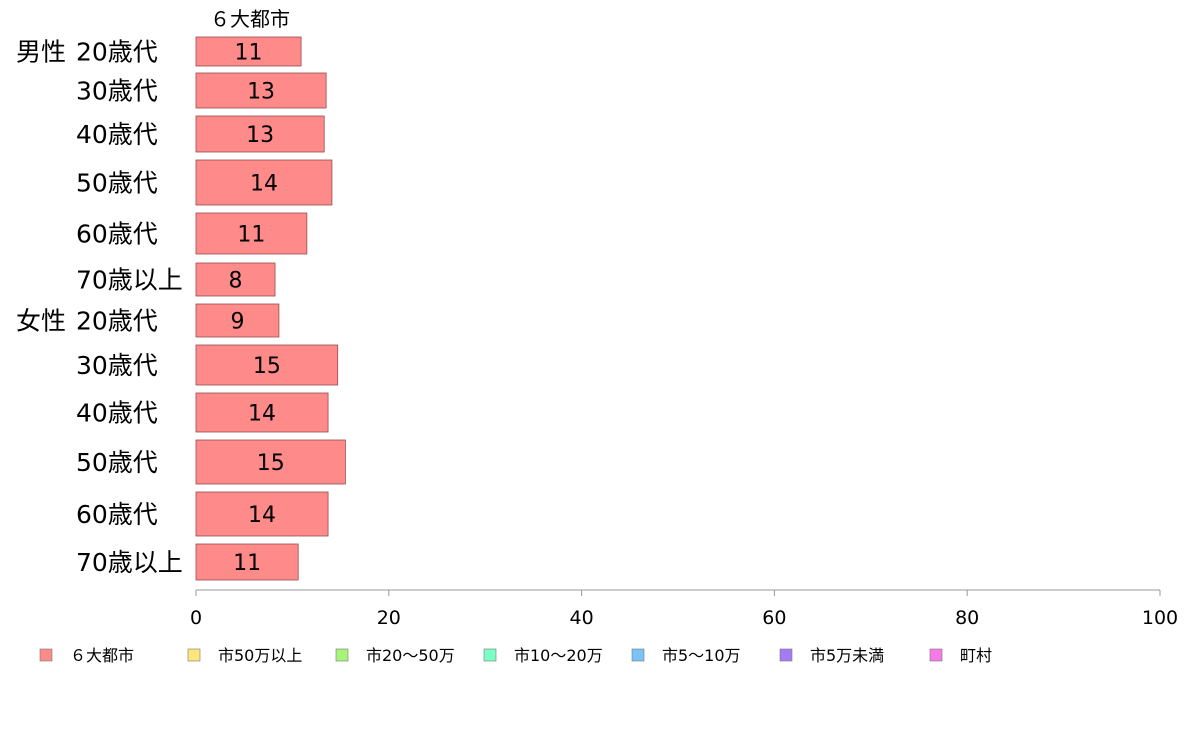  I want to click on legend: ６大都市 市50万以上 市20～50万 市10～20万 市5～10万 市5万未満 町村, so click(515, 655).